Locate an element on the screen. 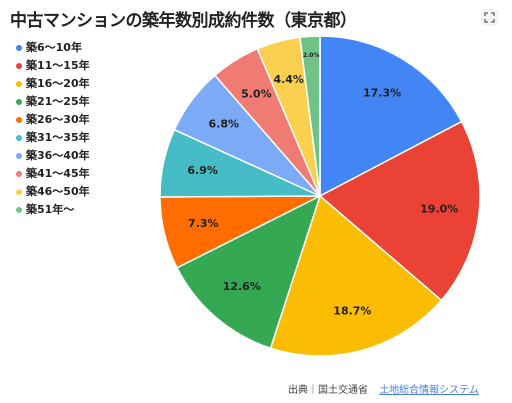 This screenshot has height=403, width=512. slice-data-label: 19.0% is located at coordinates (439, 209).